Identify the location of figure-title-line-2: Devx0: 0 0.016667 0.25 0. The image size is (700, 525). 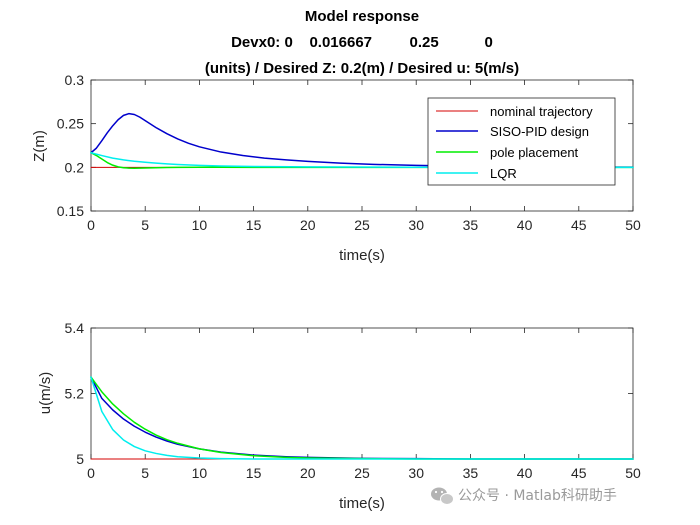
(362, 42).